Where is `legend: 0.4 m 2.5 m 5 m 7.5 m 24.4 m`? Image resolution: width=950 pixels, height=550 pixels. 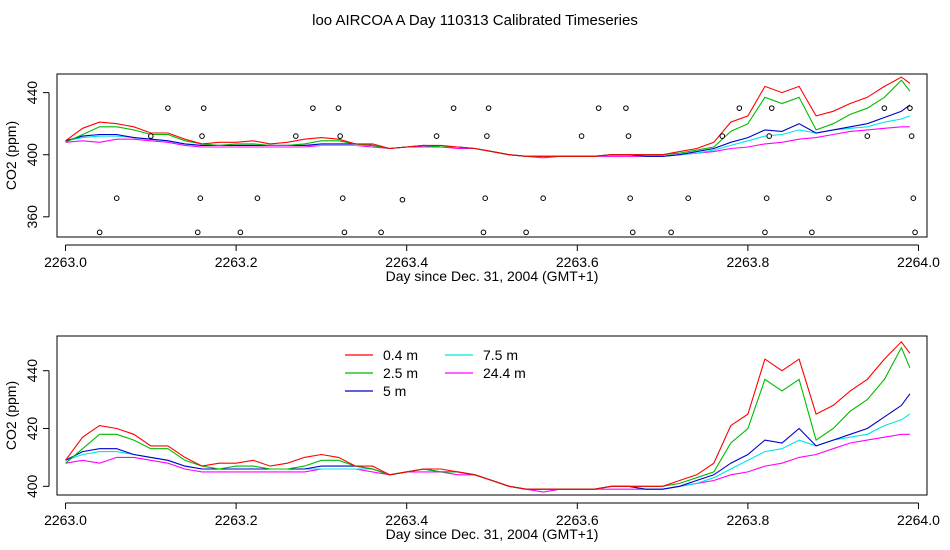
legend: 0.4 m 2.5 m 5 m 7.5 m 24.4 m is located at coordinates (435, 373).